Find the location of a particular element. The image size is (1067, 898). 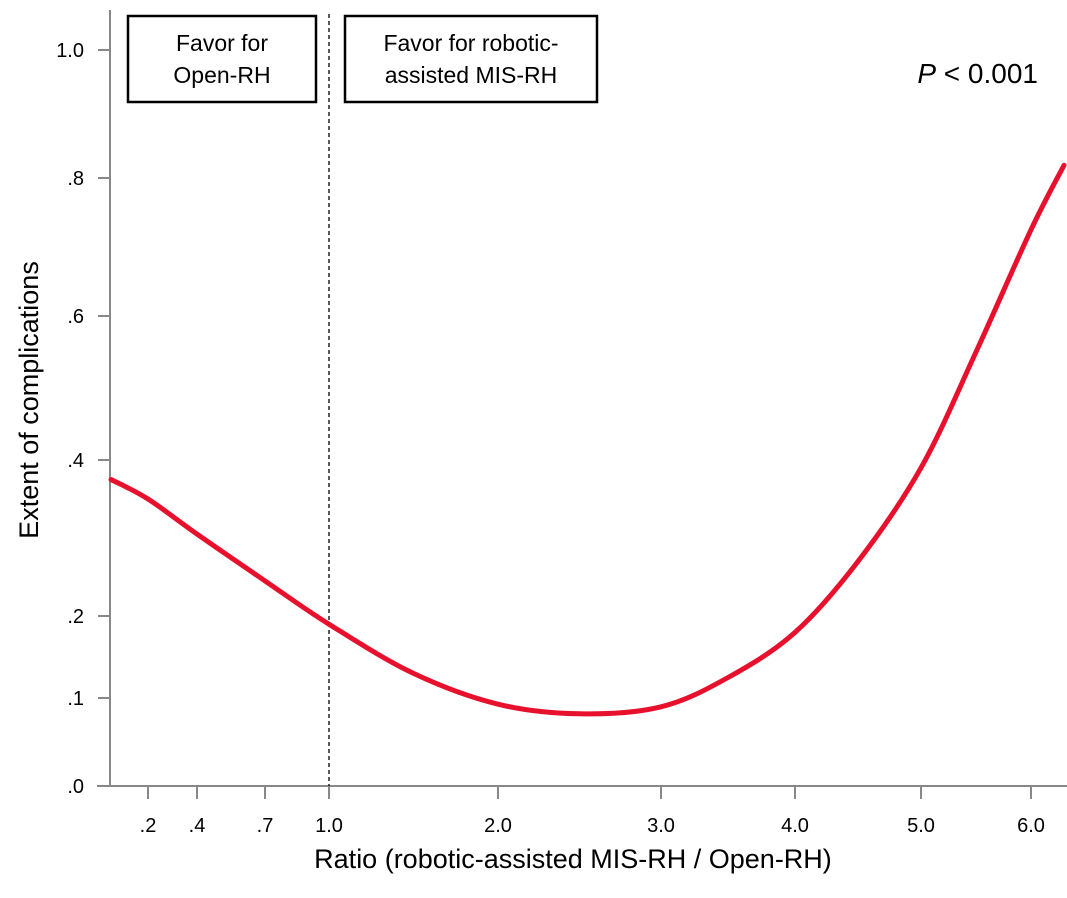

x-tick-label: .2 is located at coordinates (148, 826).